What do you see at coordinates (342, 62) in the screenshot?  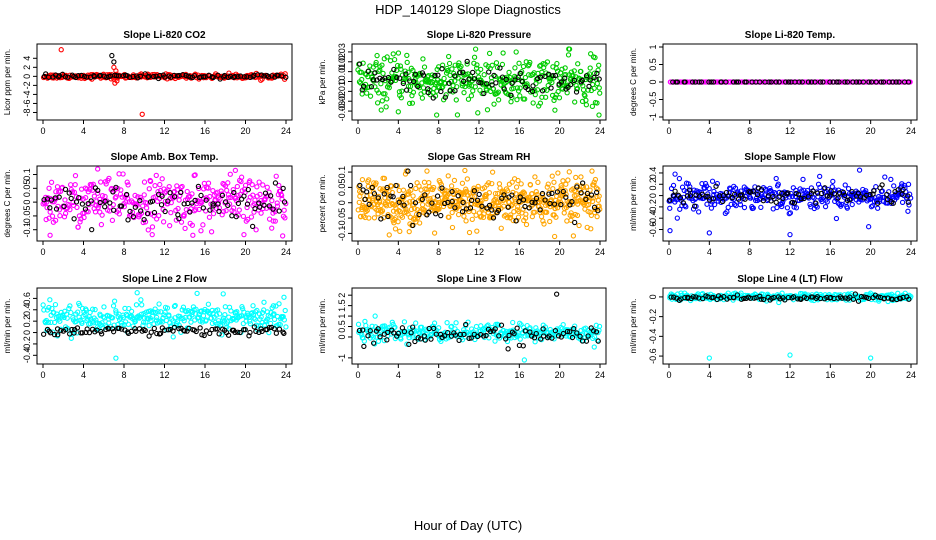 I see `y-tick-label: 0.02` at bounding box center [342, 62].